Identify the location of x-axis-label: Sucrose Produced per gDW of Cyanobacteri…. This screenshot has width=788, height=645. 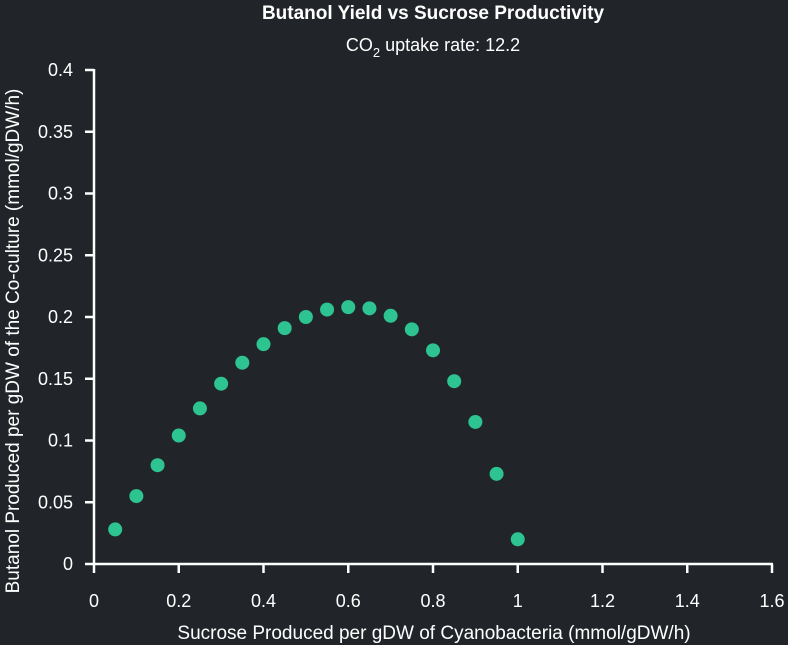
(433, 633).